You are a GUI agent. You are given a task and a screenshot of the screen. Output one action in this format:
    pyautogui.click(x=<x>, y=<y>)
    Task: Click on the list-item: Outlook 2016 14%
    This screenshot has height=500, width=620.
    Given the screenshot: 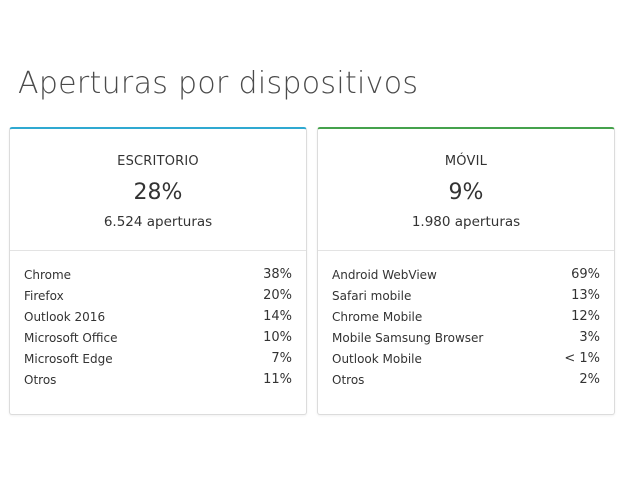 What is the action you would take?
    pyautogui.click(x=158, y=316)
    